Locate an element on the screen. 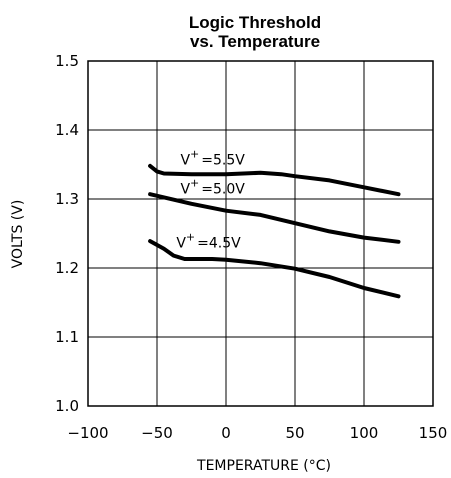 Image resolution: width=451 pixels, height=478 pixels. x-tick-label: −50 is located at coordinates (157, 433).